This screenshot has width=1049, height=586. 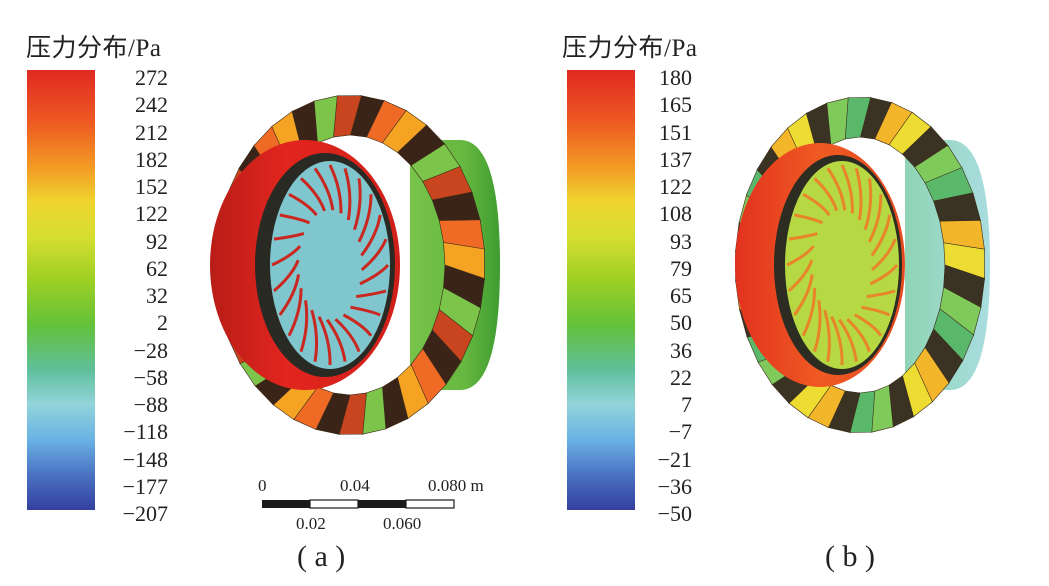 I want to click on caption-b: ( b ), so click(x=850, y=556).